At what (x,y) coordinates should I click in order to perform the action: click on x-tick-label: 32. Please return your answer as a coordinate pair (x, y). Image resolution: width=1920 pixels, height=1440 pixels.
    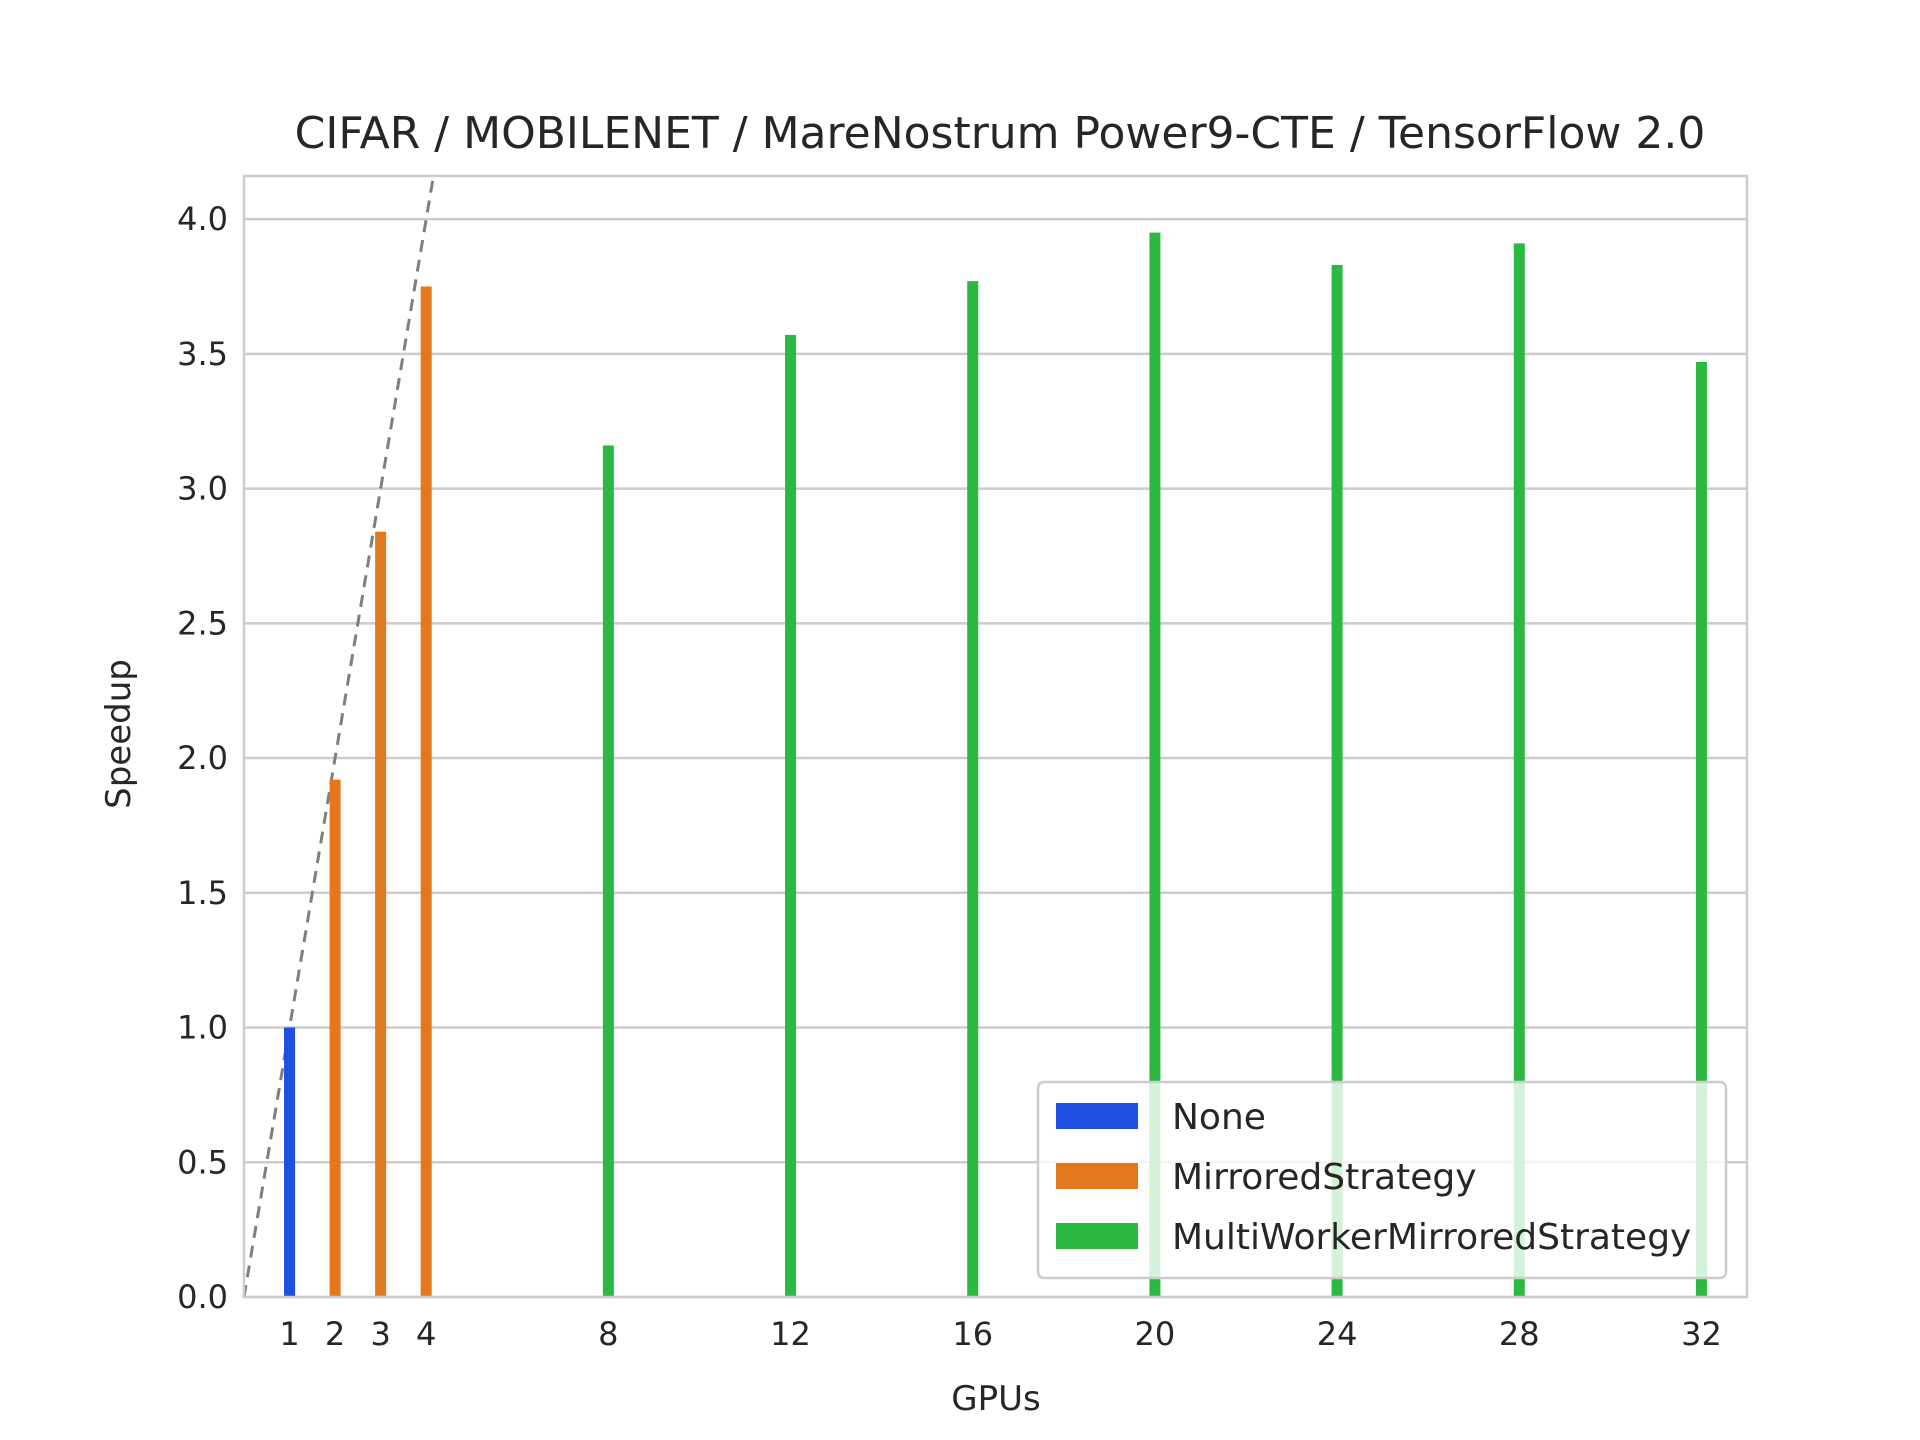
    Looking at the image, I should click on (1701, 1334).